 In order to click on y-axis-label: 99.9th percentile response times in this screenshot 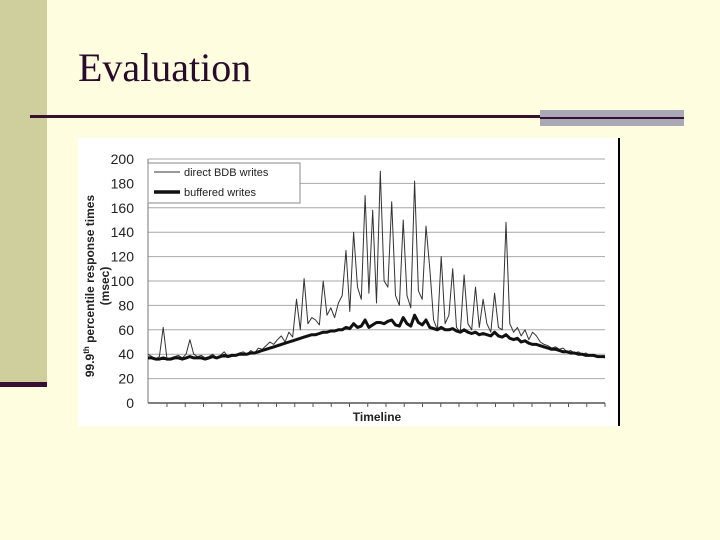, I will do `click(89, 286)`.